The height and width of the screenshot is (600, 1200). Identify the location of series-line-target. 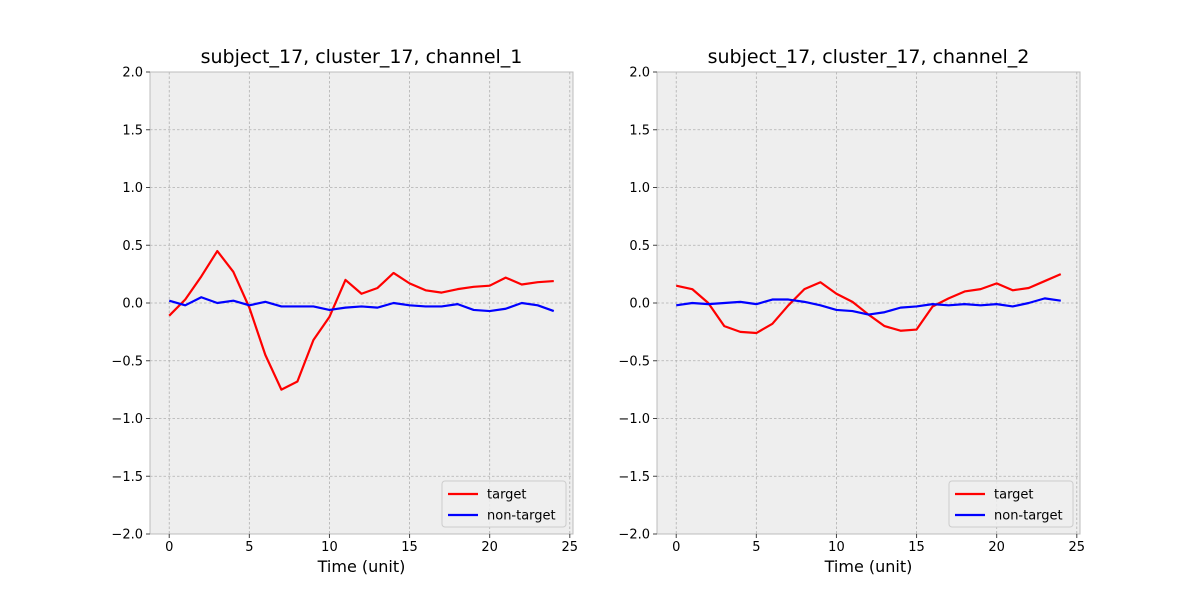
(361, 320).